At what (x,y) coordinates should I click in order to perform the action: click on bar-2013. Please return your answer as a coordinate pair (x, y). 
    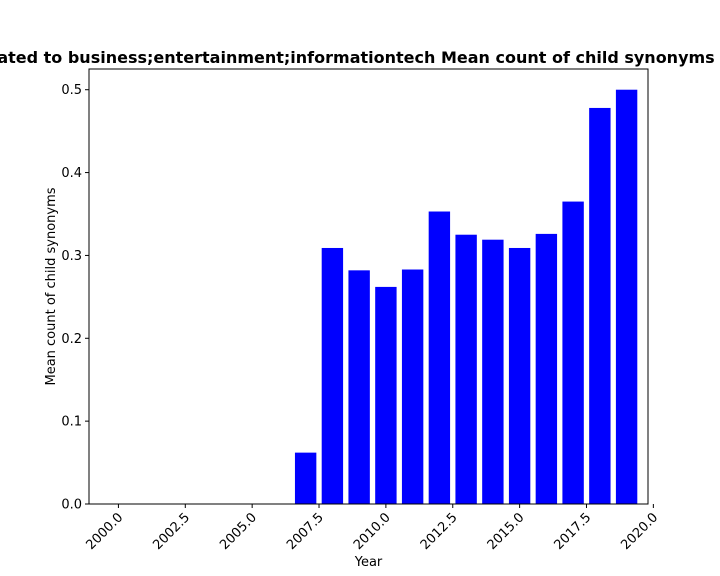
    Looking at the image, I should click on (466, 369).